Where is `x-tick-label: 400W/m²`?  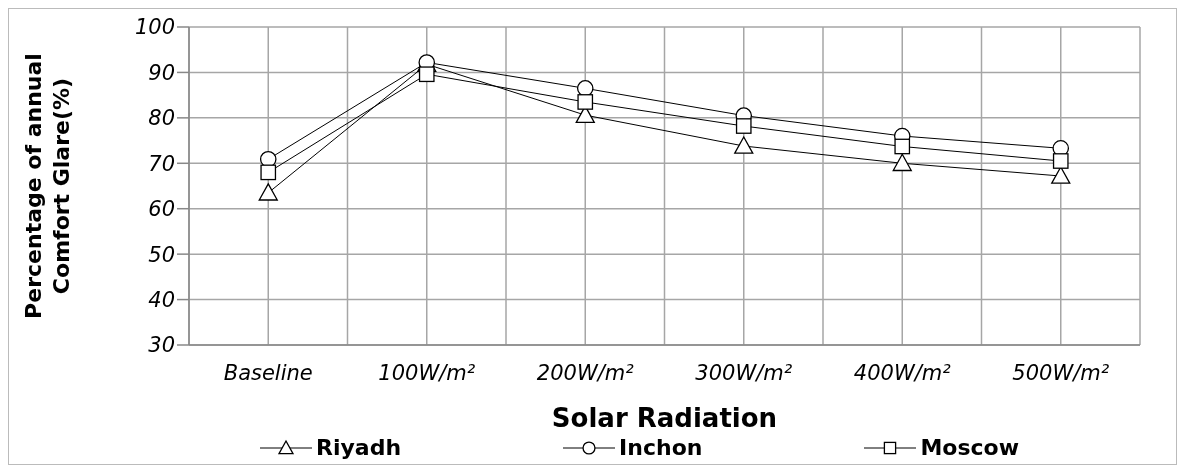
x-tick-label: 400W/m² is located at coordinates (902, 372).